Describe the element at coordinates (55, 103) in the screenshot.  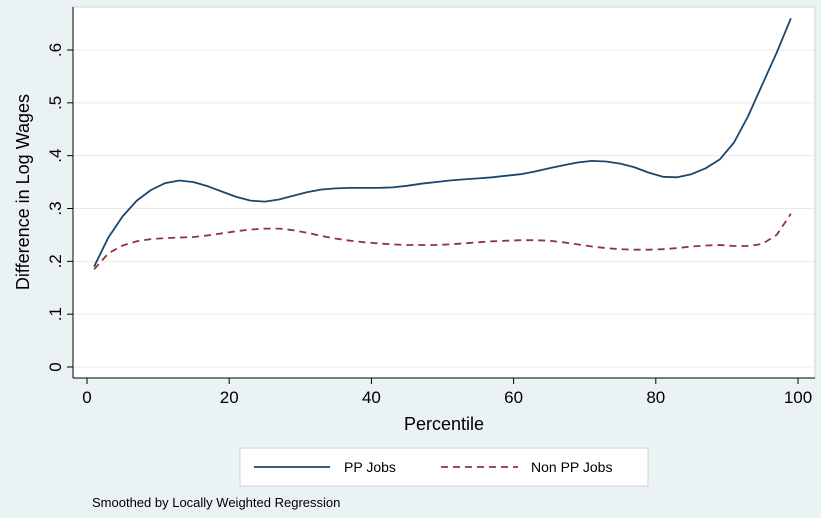
I see `y-tick-label: .5` at that location.